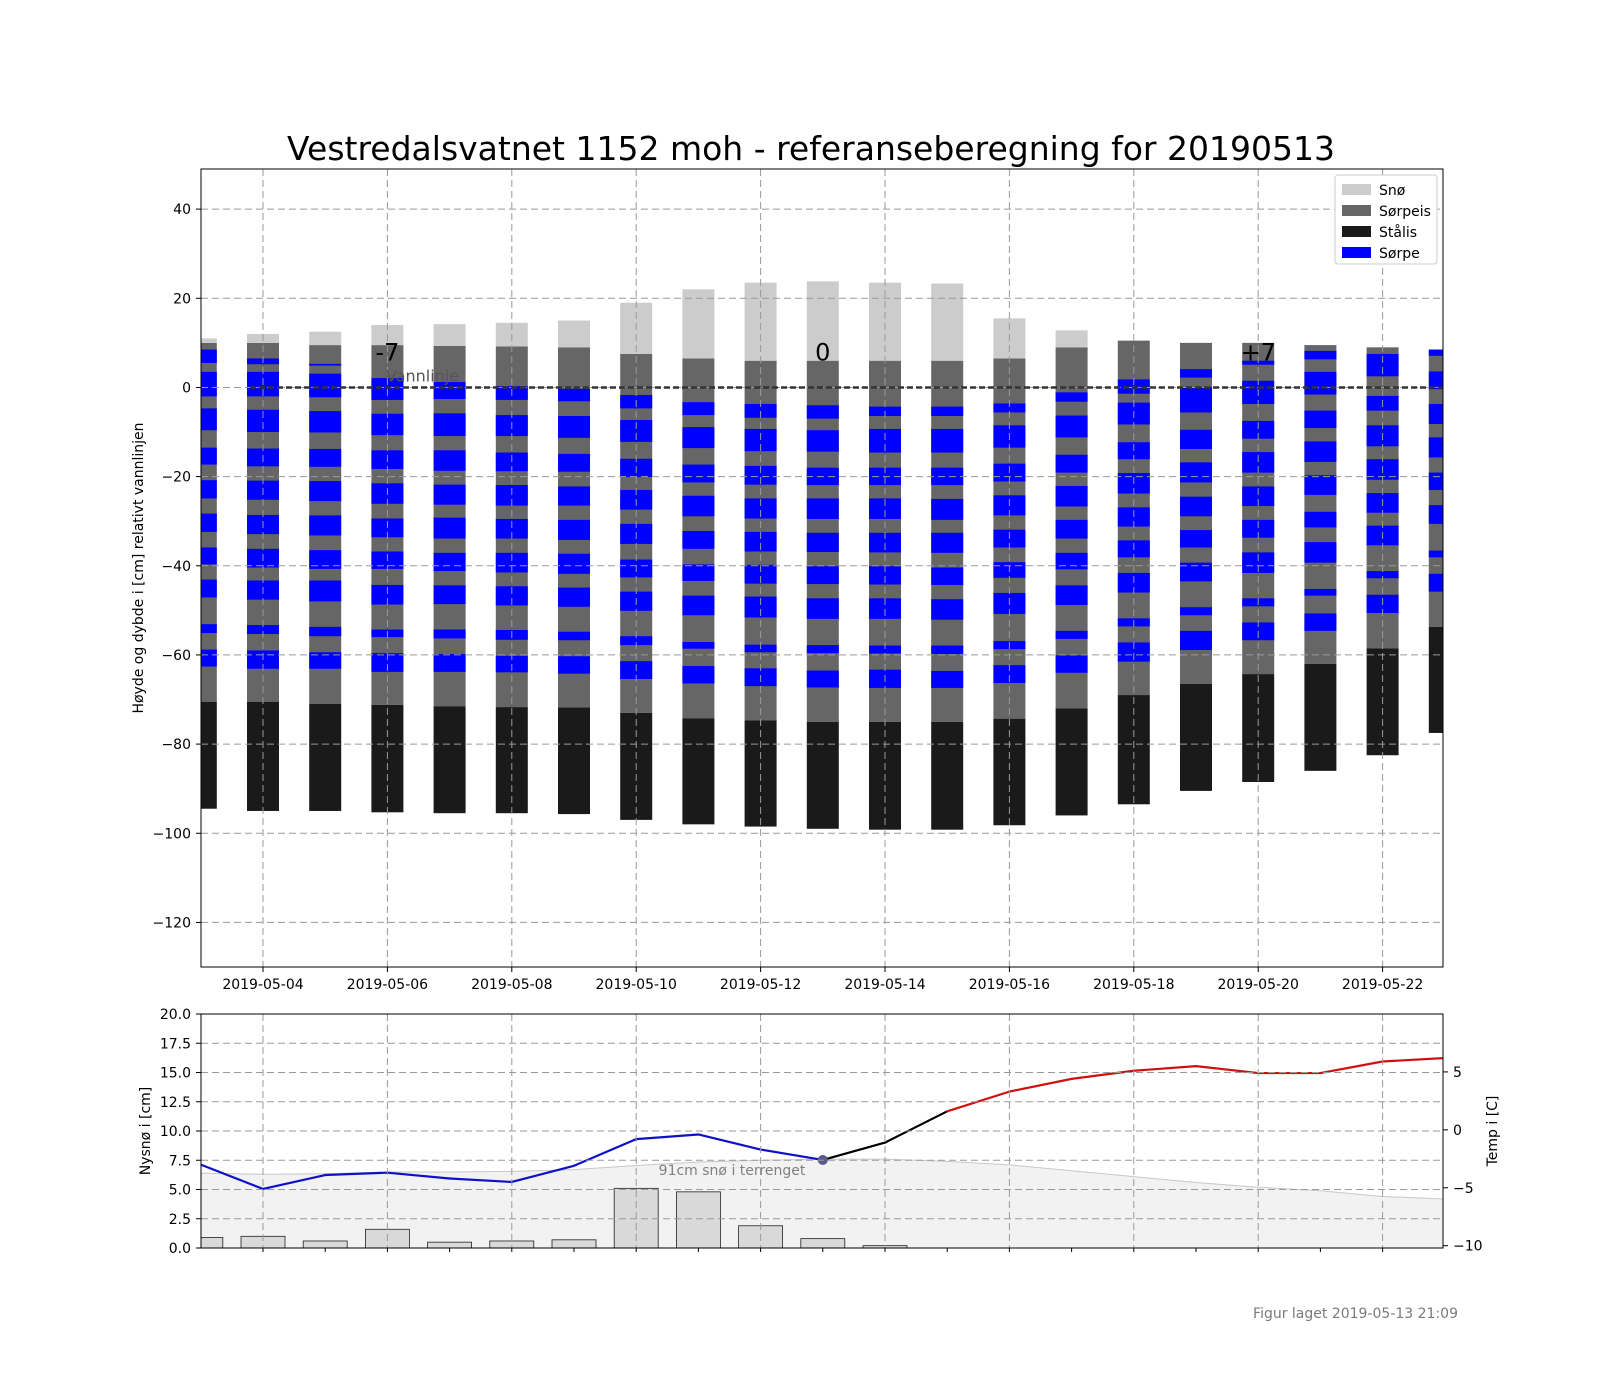  What do you see at coordinates (422, 375) in the screenshot?
I see `waterline-label: Vannlinje` at bounding box center [422, 375].